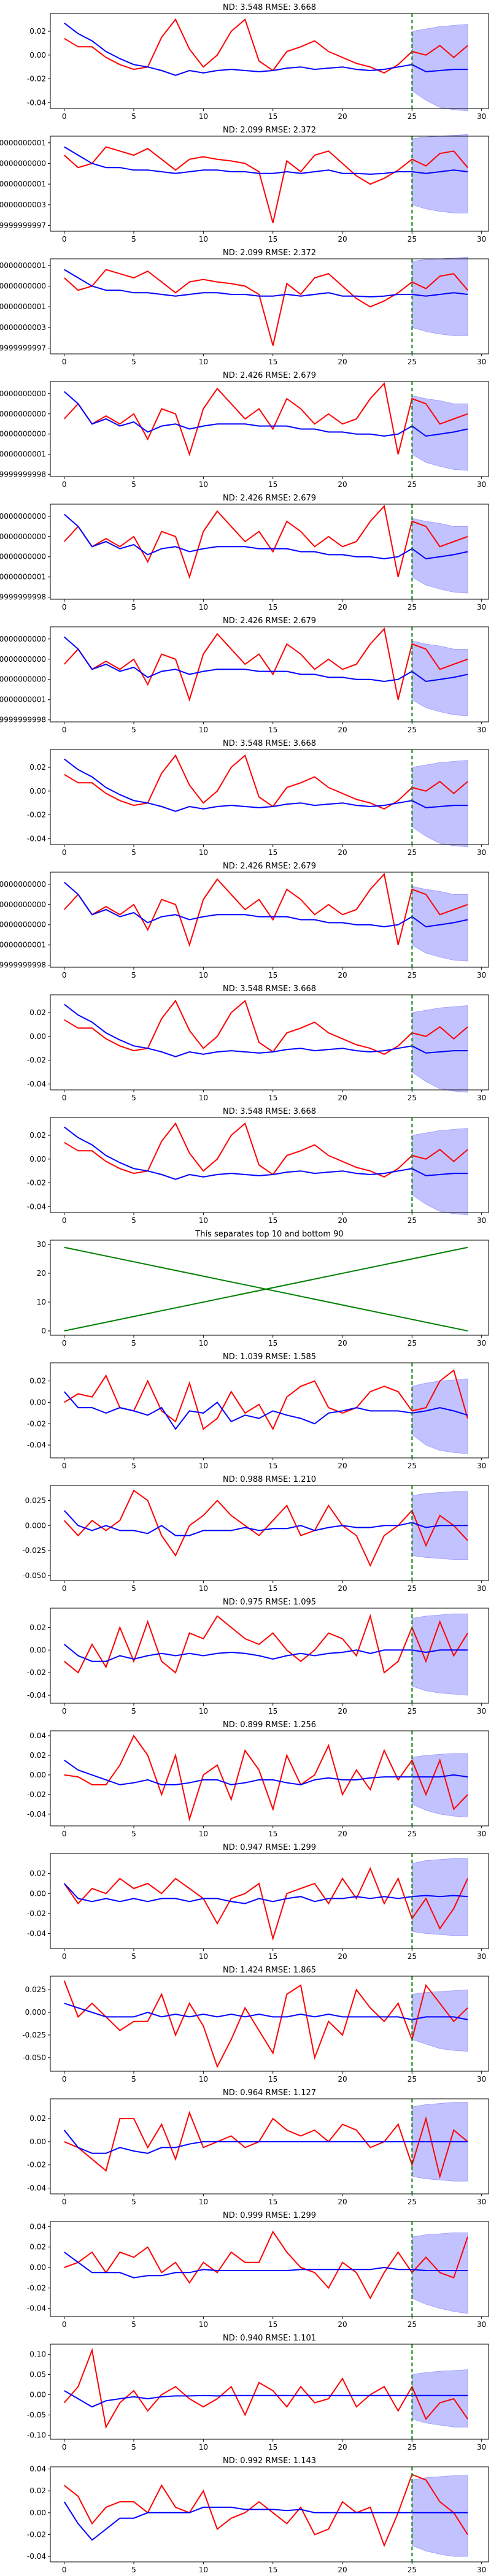 The width and height of the screenshot is (491, 2576). I want to click on y-tick-label: -0.025000000000000001, so click(23, 184).